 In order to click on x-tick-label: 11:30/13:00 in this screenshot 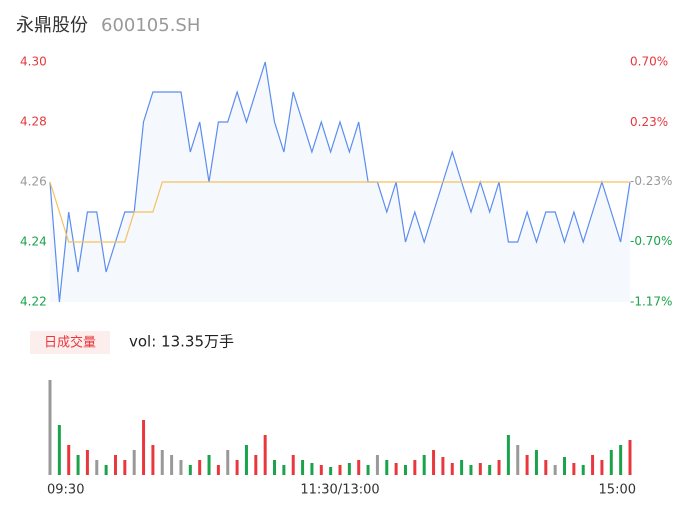, I will do `click(339, 490)`.